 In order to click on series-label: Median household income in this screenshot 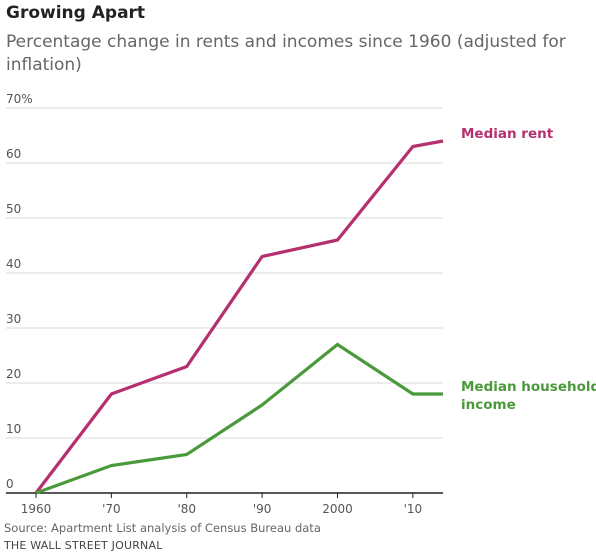, I will do `click(528, 396)`.